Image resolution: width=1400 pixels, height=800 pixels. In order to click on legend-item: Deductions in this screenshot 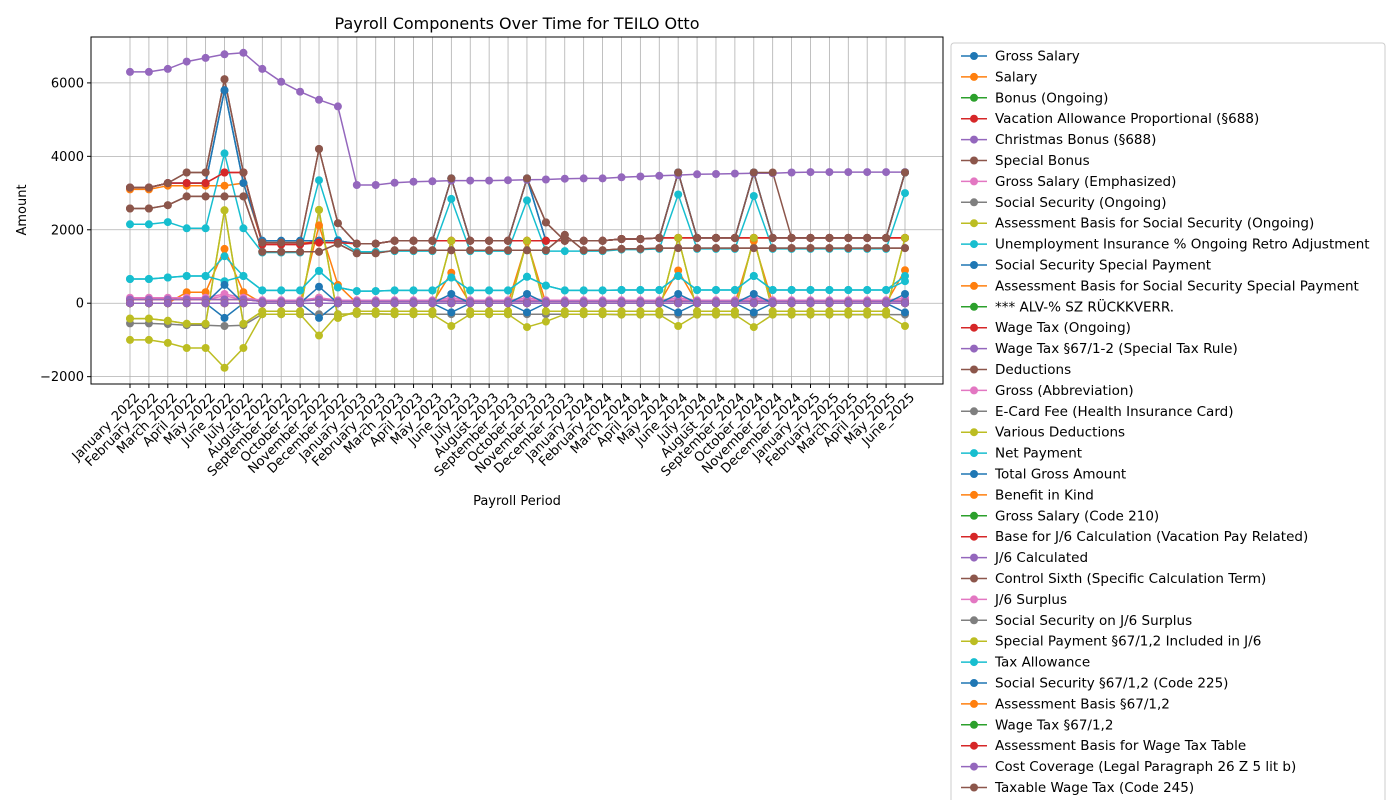, I will do `click(1016, 370)`.